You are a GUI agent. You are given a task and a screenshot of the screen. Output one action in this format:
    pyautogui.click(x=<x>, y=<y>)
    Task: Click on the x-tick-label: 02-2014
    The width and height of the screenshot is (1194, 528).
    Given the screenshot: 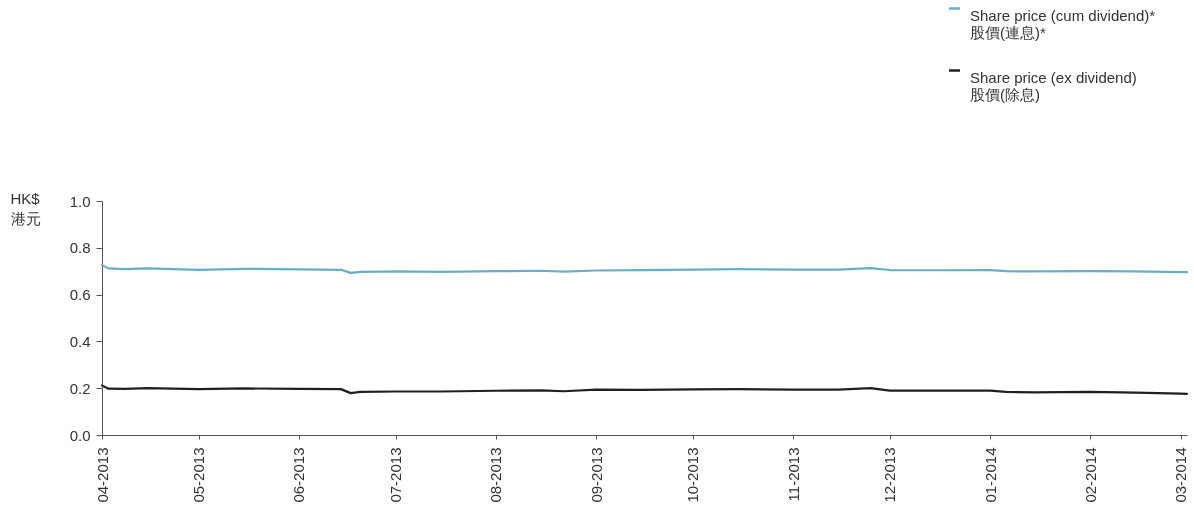 What is the action you would take?
    pyautogui.click(x=1090, y=475)
    